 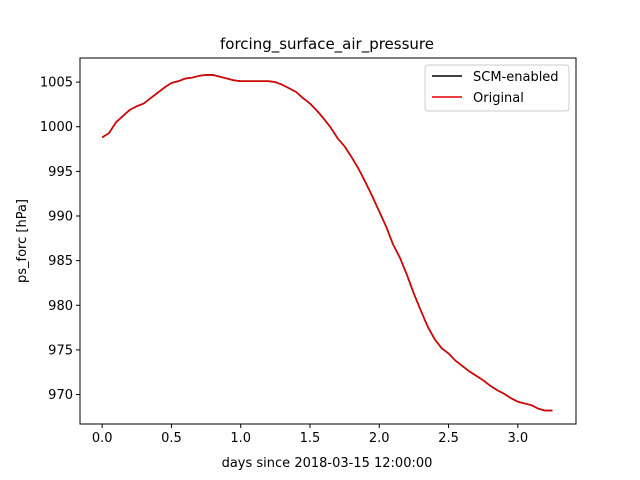 What do you see at coordinates (327, 463) in the screenshot?
I see `x-axis-title: days since 2018-03-15 12:00:00` at bounding box center [327, 463].